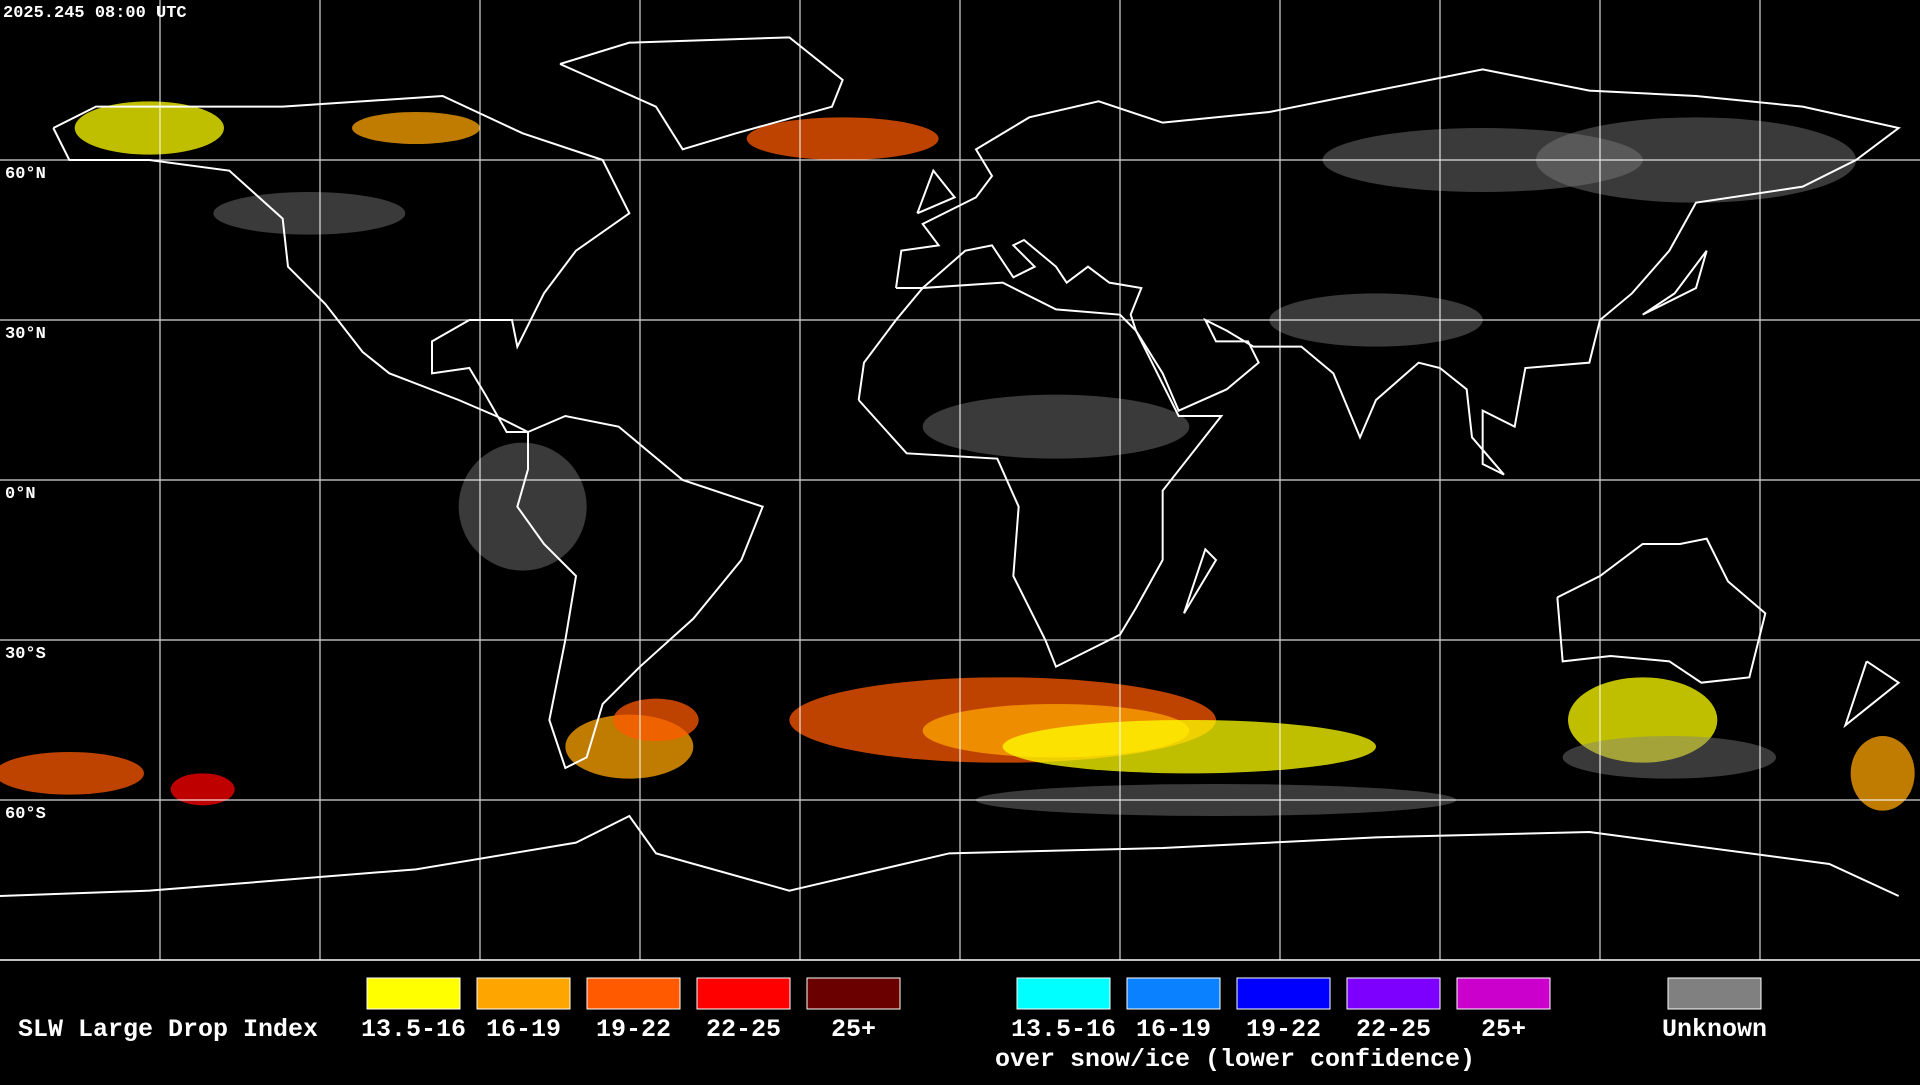  Describe the element at coordinates (25, 654) in the screenshot. I see `latitude-label: 30°S` at that location.